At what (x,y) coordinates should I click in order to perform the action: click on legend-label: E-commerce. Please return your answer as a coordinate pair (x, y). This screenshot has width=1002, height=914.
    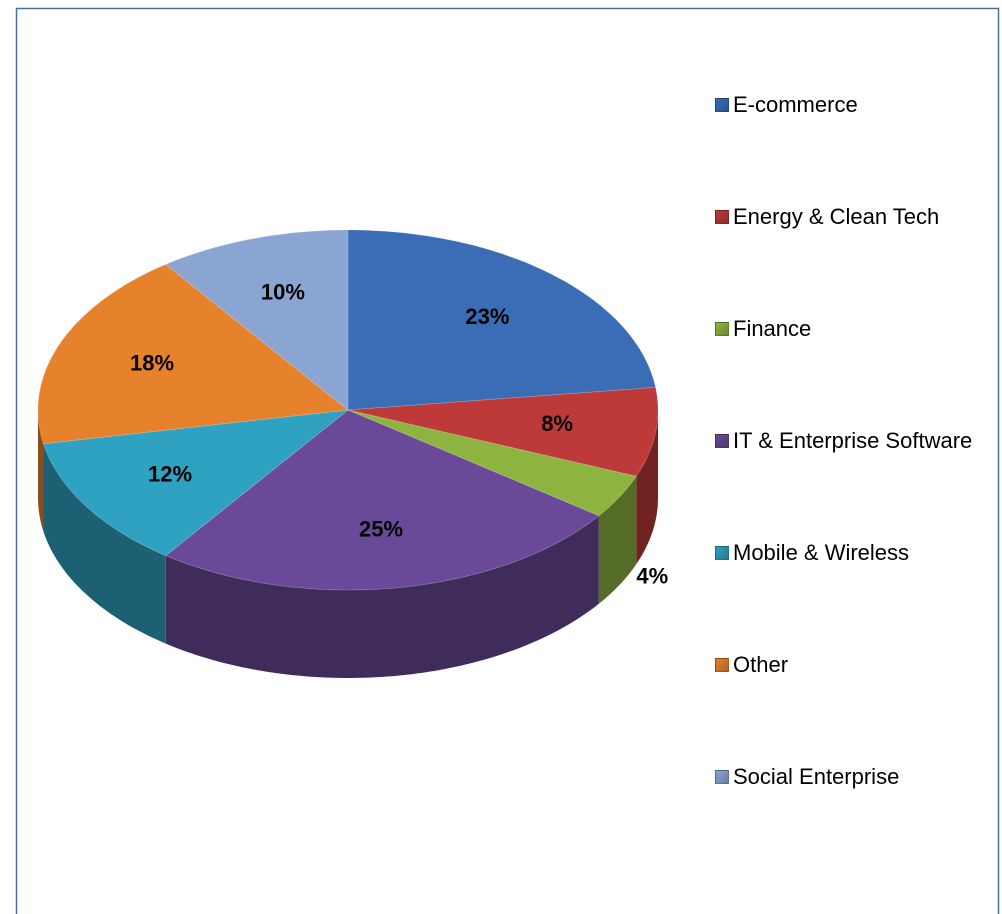
    Looking at the image, I should click on (795, 104).